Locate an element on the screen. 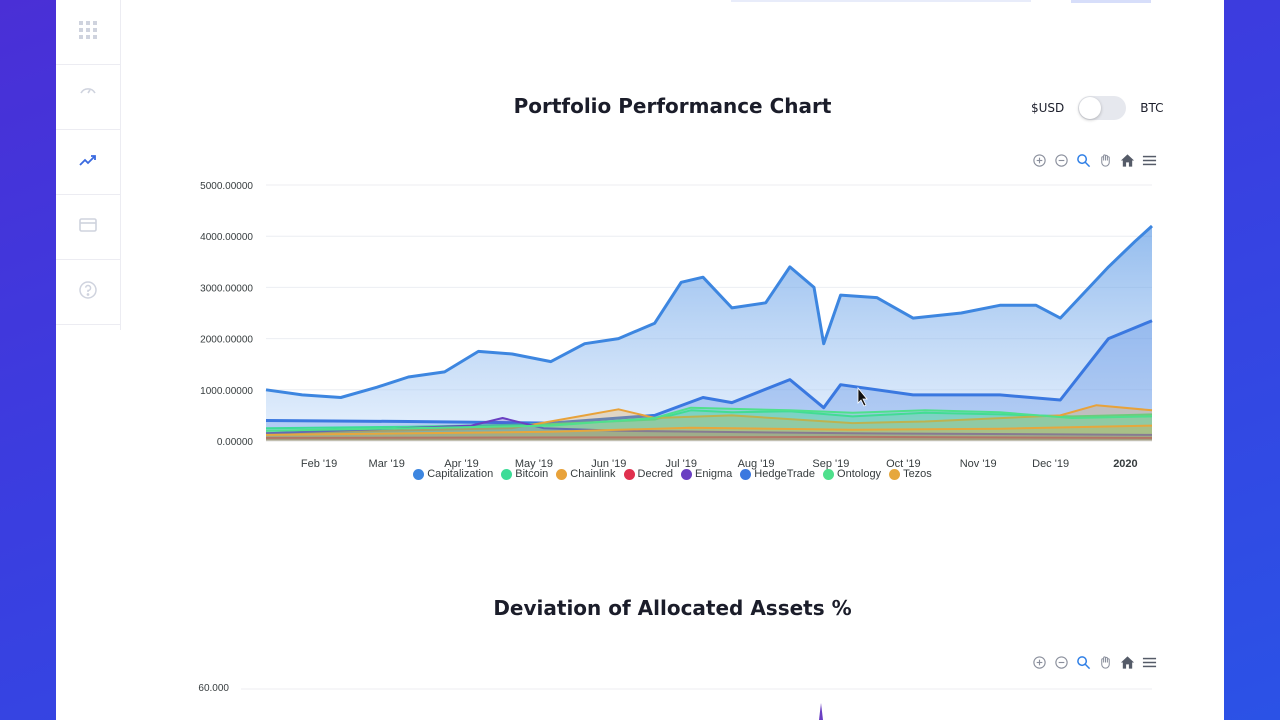 The width and height of the screenshot is (1280, 720). card-icon is located at coordinates (88, 227).